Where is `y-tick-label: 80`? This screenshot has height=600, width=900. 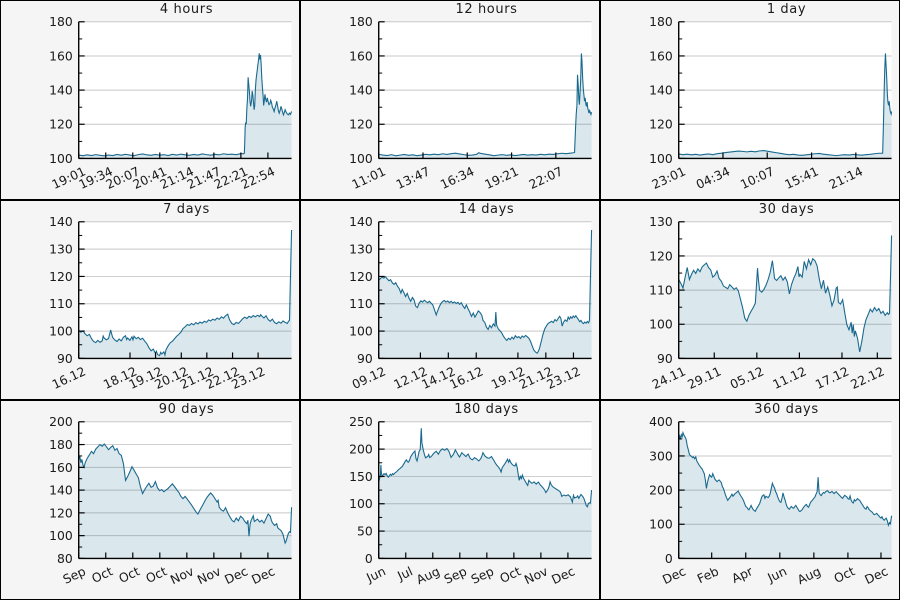 y-tick-label: 80 is located at coordinates (65, 559).